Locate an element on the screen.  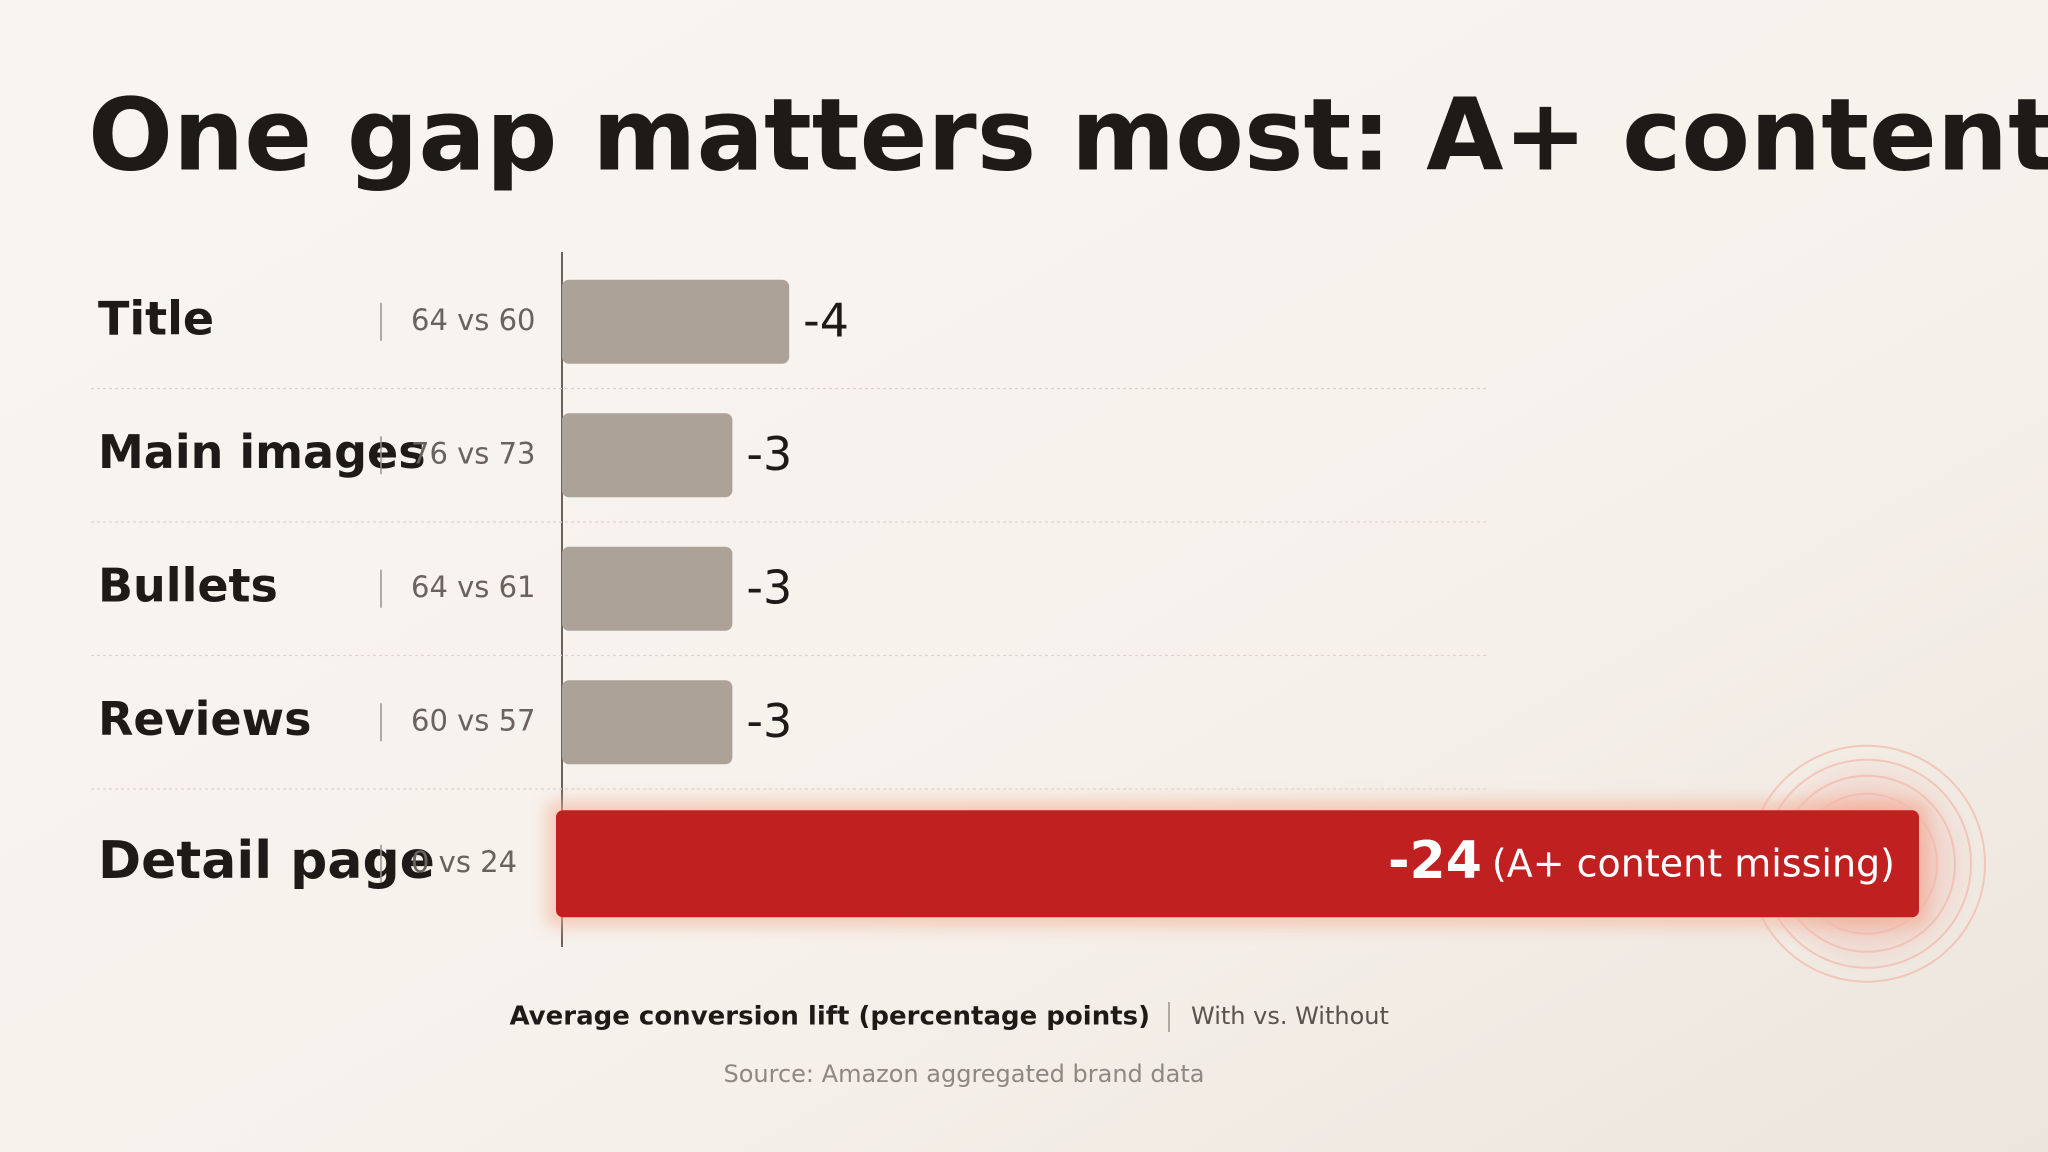
category-label: Reviews is located at coordinates (204, 719).